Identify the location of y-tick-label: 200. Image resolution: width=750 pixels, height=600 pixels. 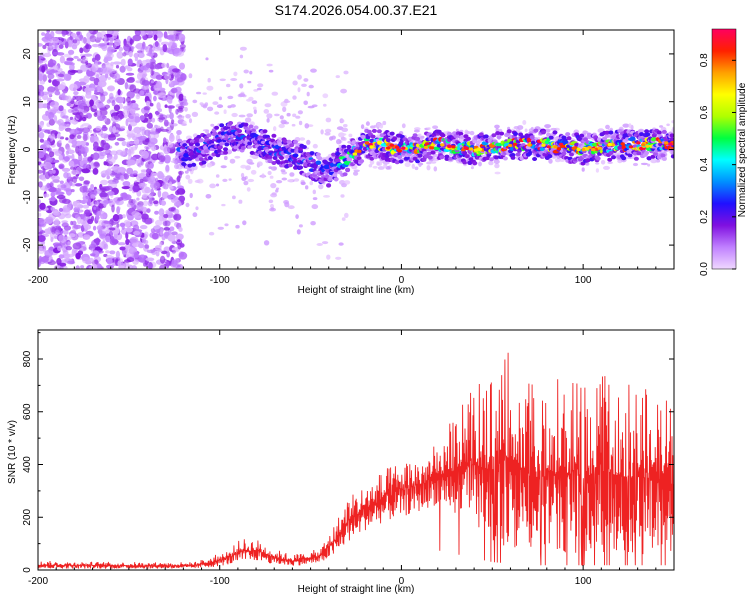
(27, 516).